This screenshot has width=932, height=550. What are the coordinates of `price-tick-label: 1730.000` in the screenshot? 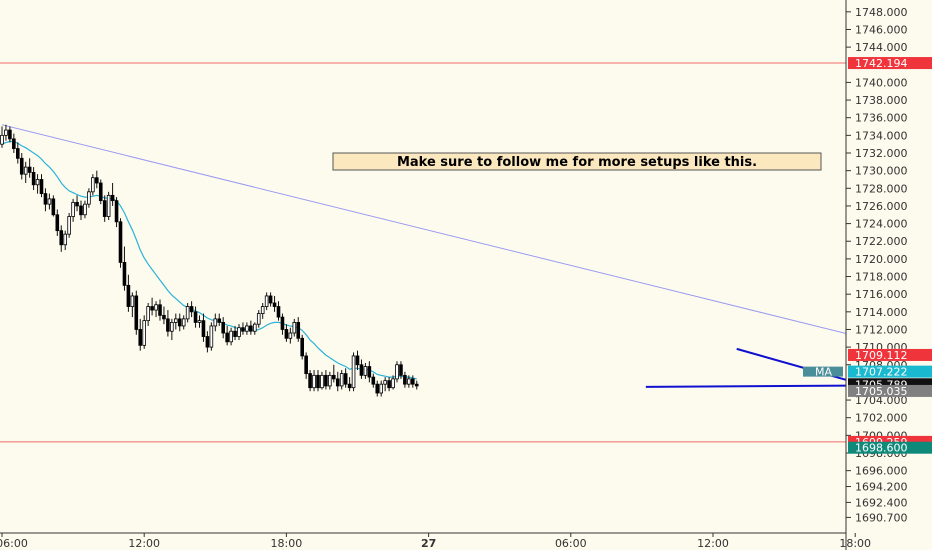 It's located at (881, 171).